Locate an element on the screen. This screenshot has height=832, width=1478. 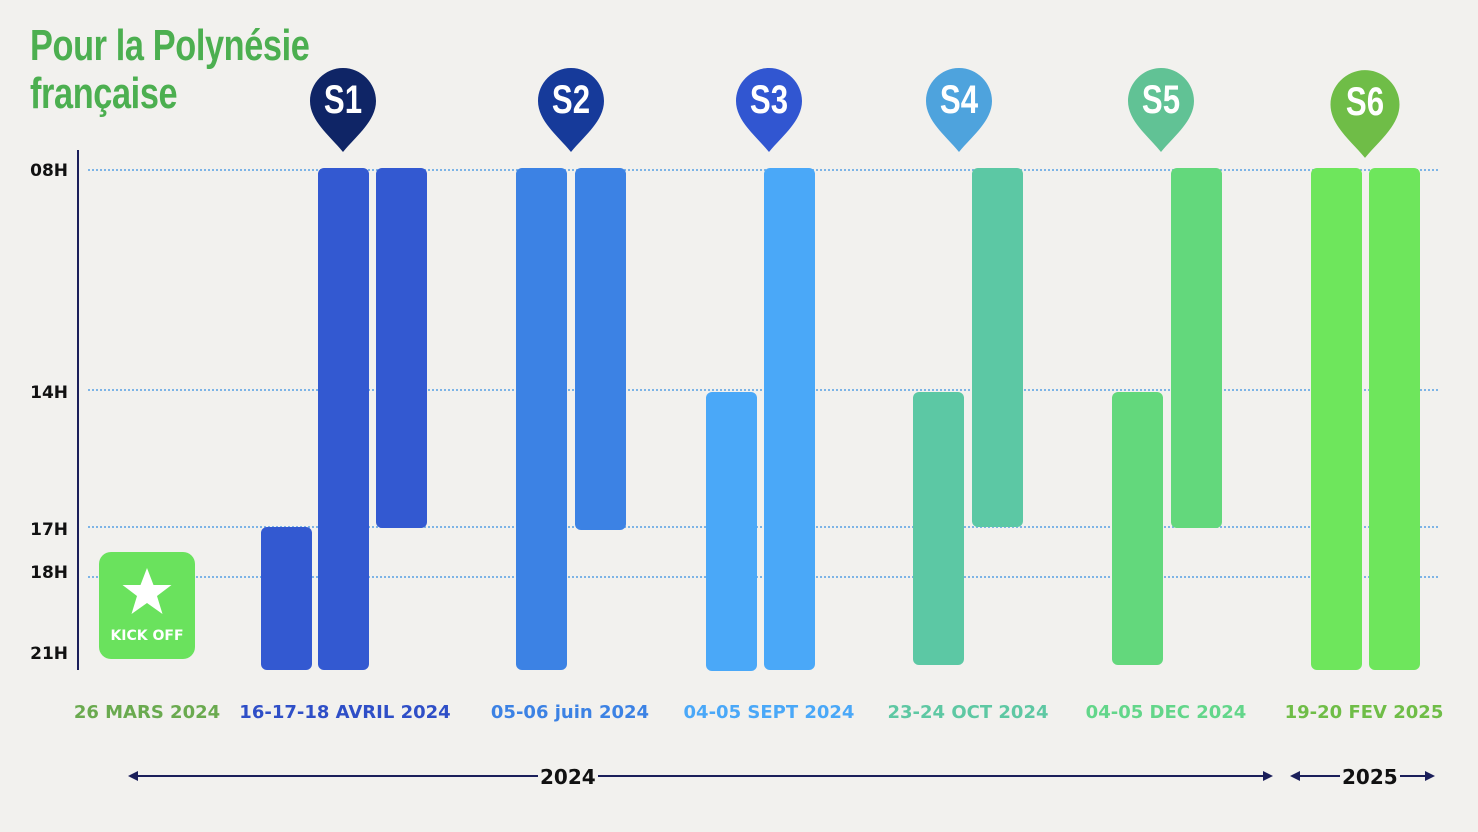
title-line-2: française is located at coordinates (104, 93).